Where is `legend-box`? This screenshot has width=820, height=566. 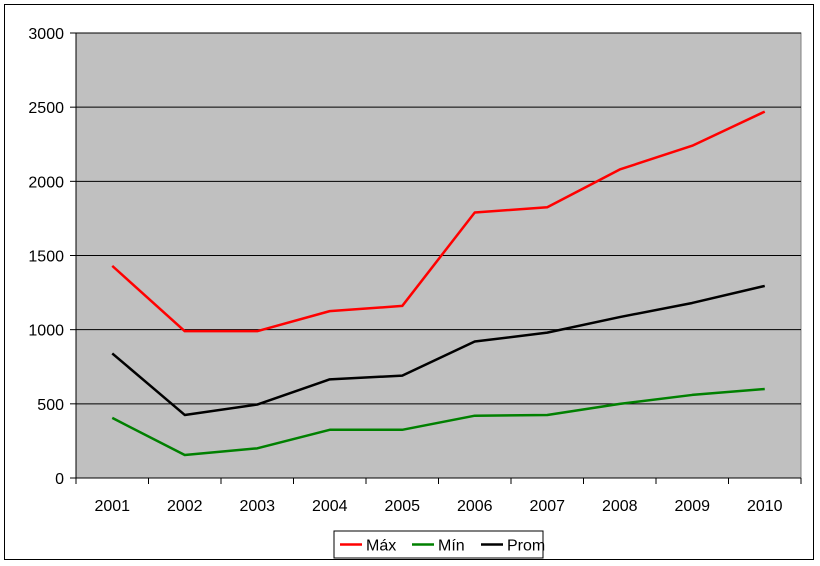 legend-box is located at coordinates (438, 544).